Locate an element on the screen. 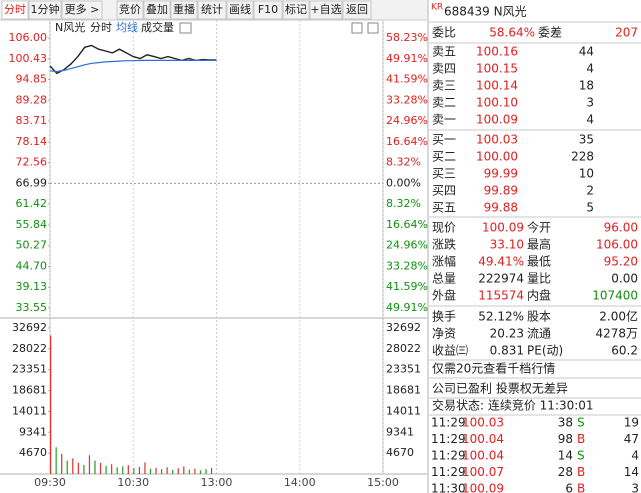 The width and height of the screenshot is (641, 493). volume-tick-label: 4670 is located at coordinates (400, 452).